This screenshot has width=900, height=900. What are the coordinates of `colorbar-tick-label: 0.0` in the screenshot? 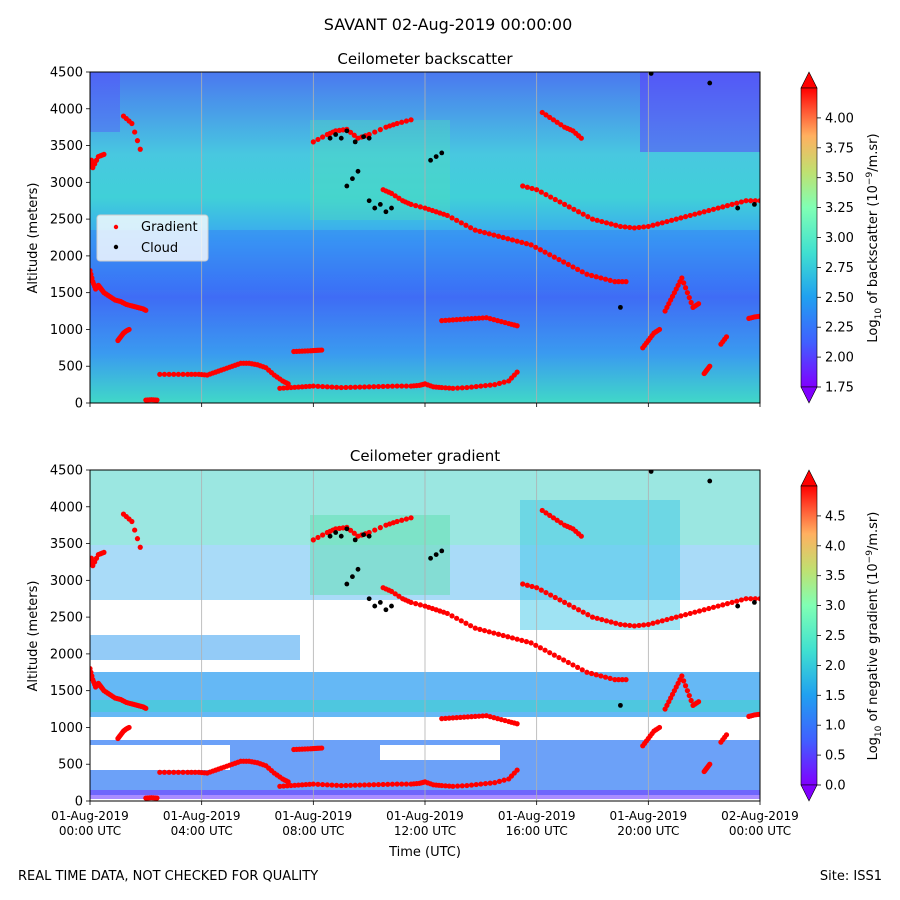 It's located at (835, 786).